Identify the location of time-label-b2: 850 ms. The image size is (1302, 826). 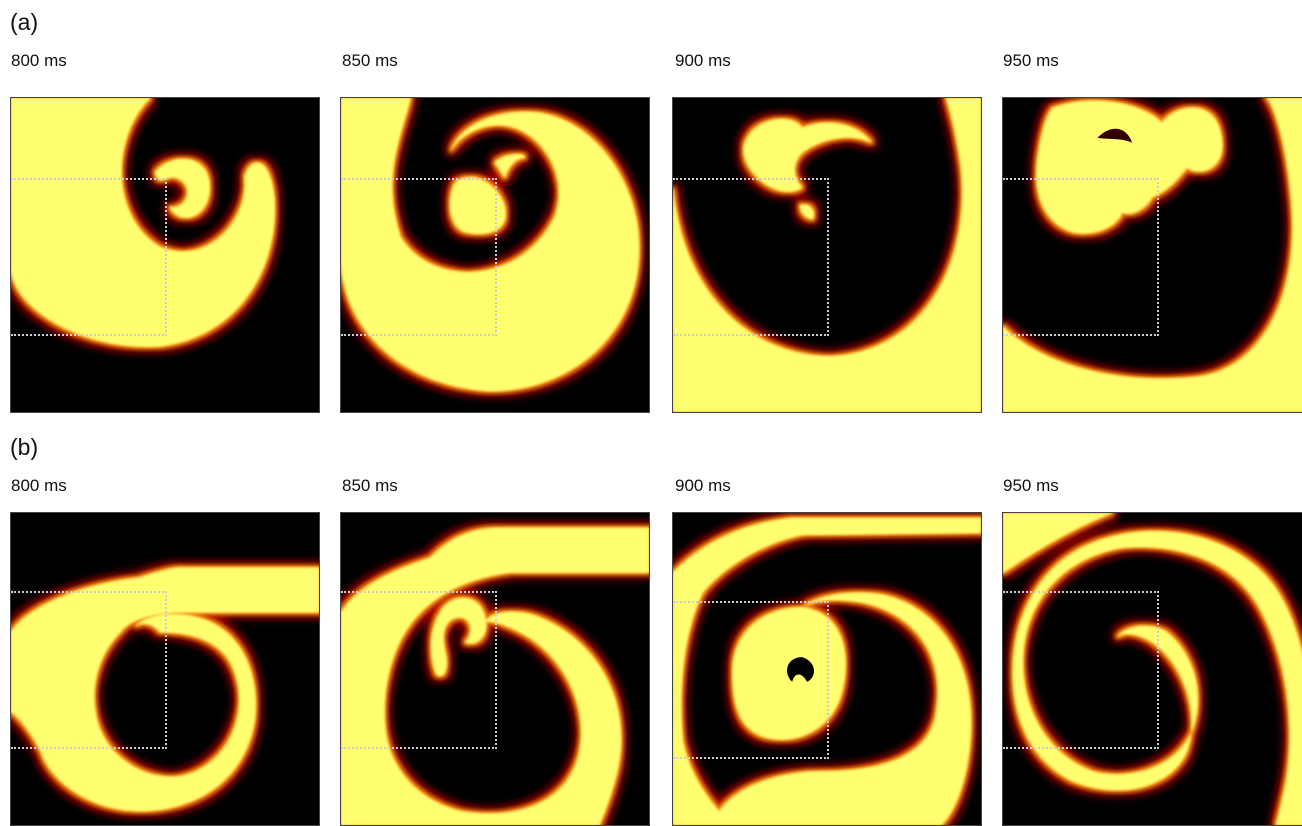
(370, 485).